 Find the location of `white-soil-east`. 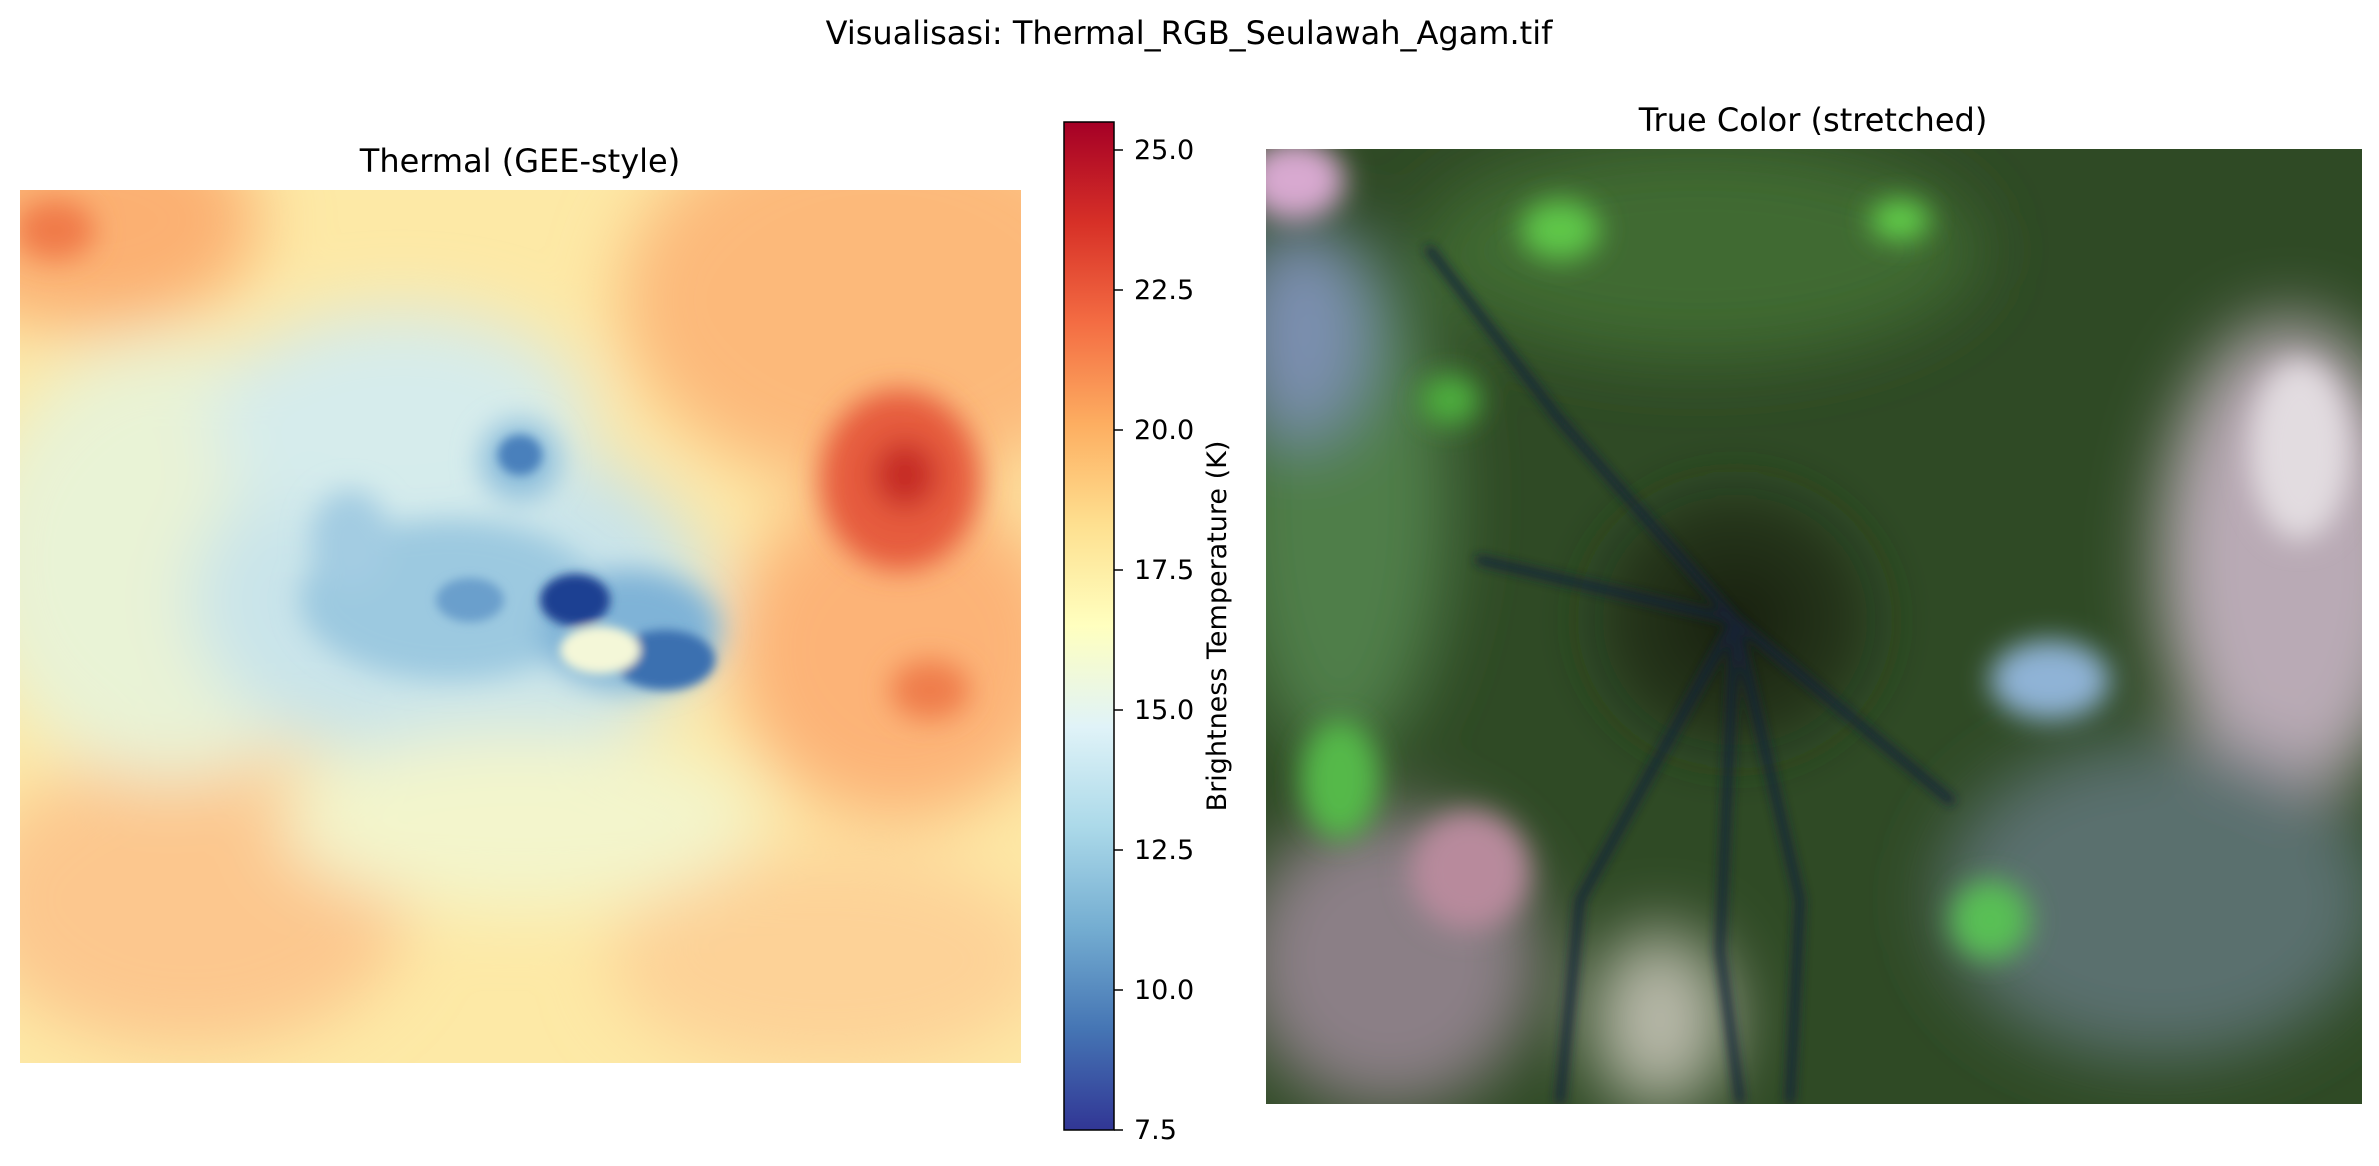

white-soil-east is located at coordinates (2300, 450).